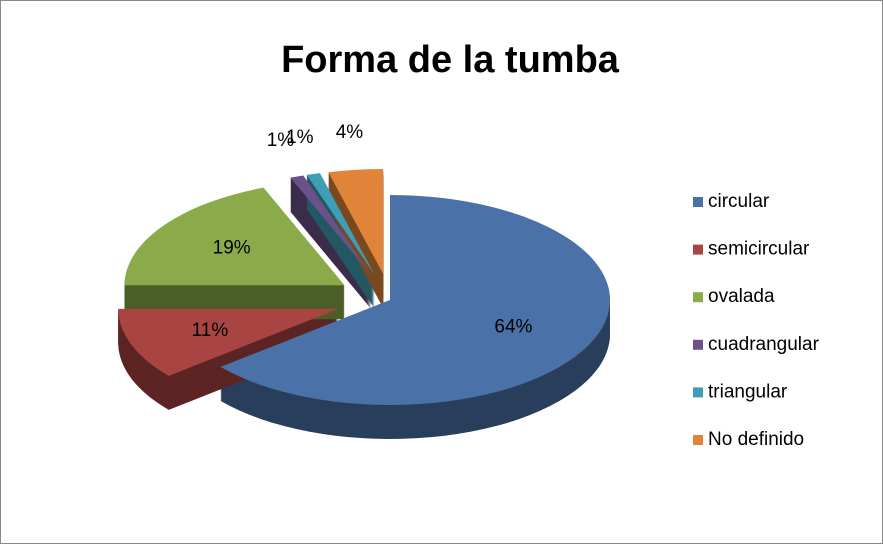 The image size is (883, 544). I want to click on legend-label: semicircular, so click(759, 249).